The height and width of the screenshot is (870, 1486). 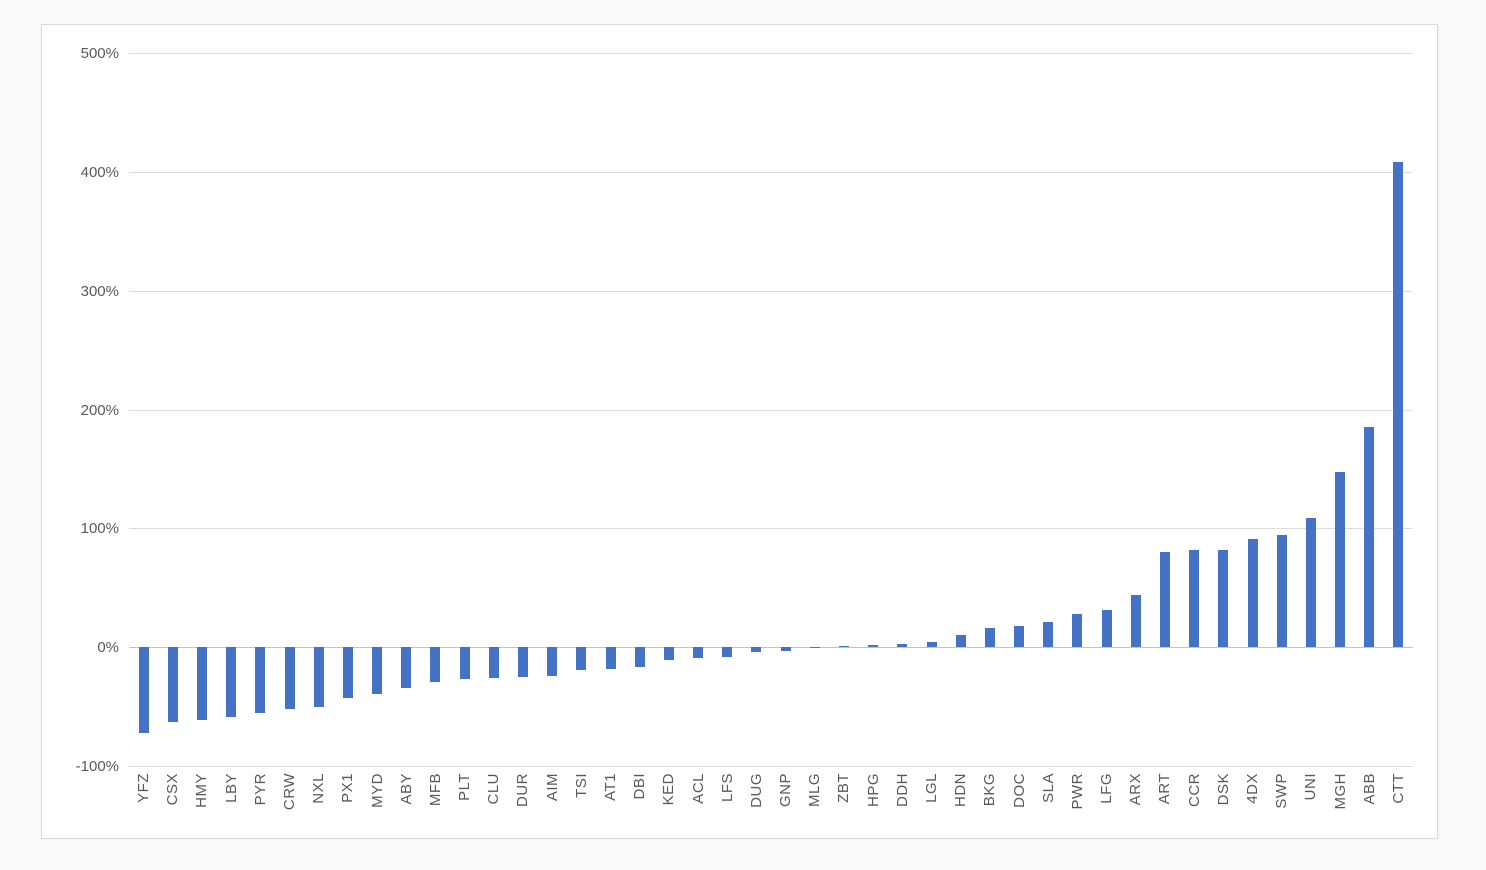 I want to click on category-label-text: DOC, so click(x=1019, y=790).